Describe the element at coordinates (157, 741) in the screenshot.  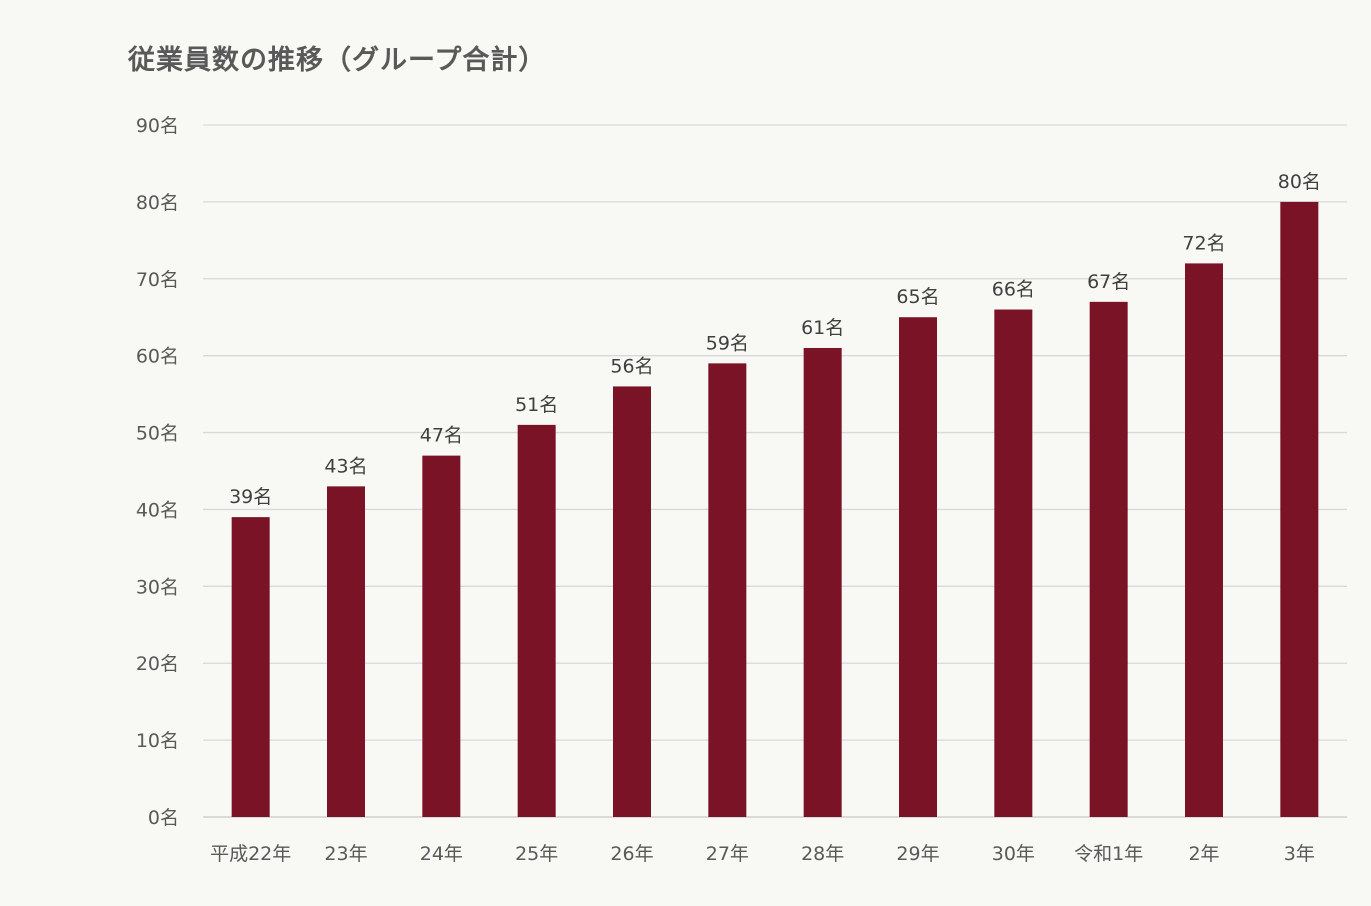
I see `y-tick-label: 10名` at that location.